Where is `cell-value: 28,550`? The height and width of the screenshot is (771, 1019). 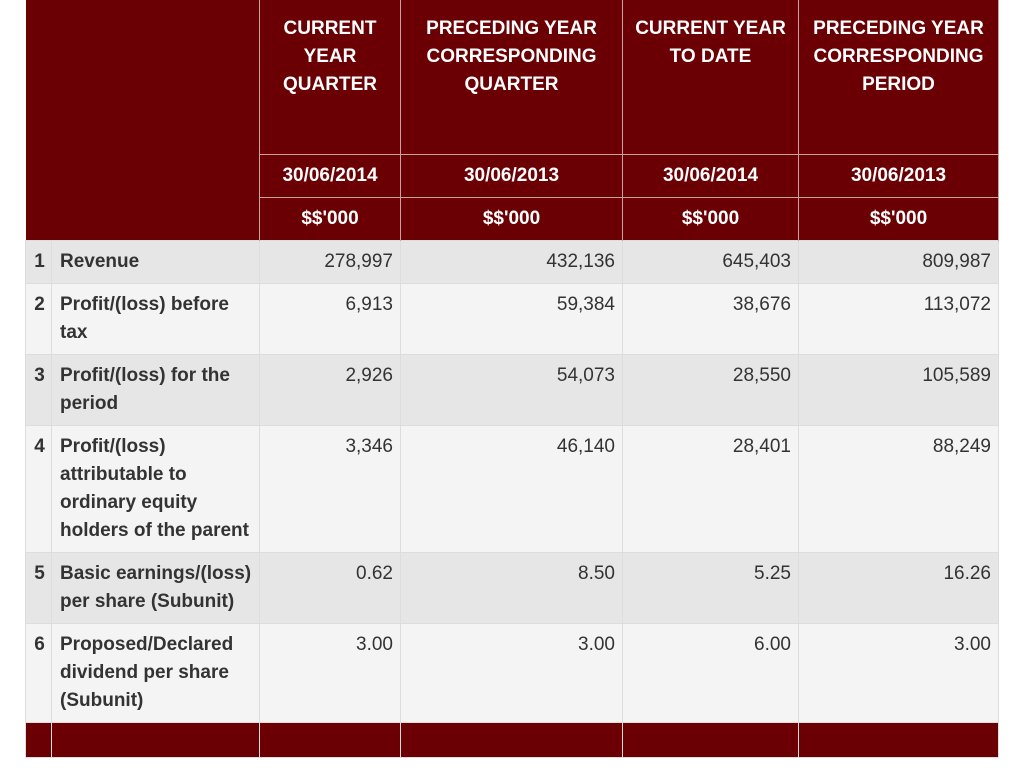
cell-value: 28,550 is located at coordinates (710, 390).